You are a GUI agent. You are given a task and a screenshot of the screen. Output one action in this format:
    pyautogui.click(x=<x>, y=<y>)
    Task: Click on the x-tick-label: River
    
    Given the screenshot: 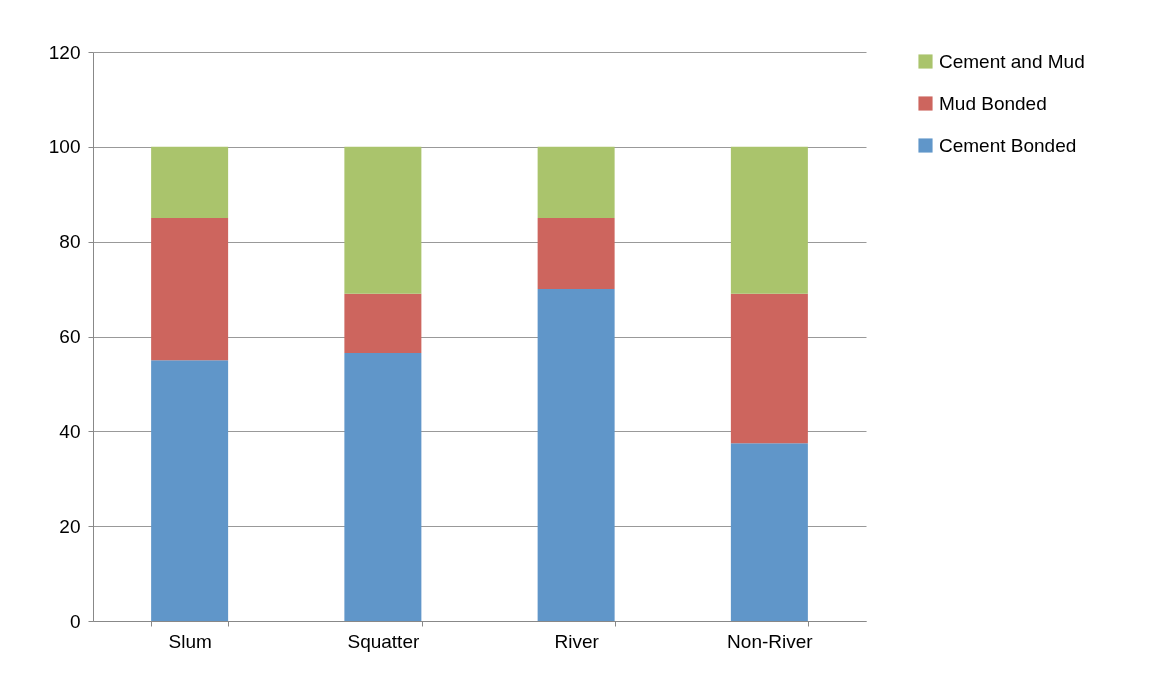 What is the action you would take?
    pyautogui.click(x=577, y=641)
    